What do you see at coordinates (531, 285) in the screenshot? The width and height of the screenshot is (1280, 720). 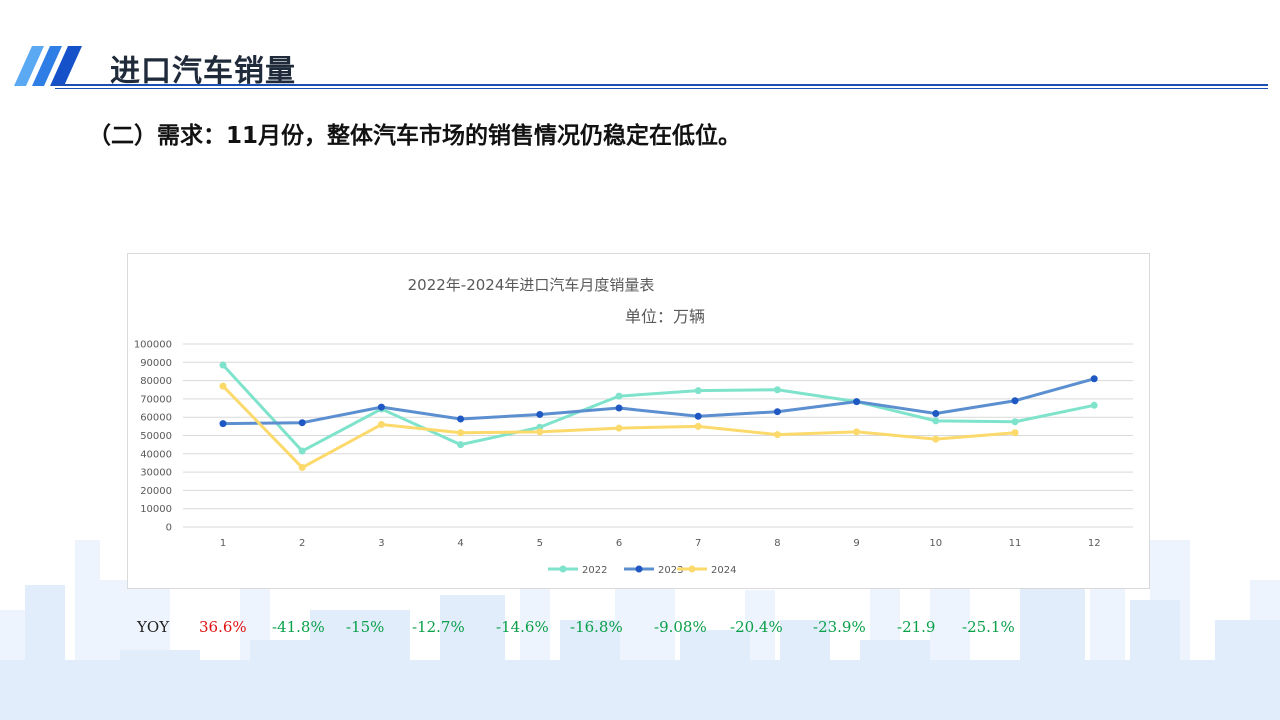 I see `chart-title: 2022年-2024年进口汽车月度销量表` at bounding box center [531, 285].